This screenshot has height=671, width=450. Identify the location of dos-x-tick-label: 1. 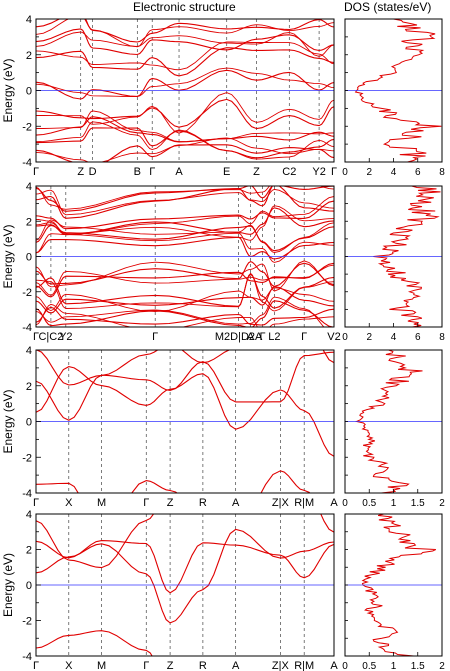
(394, 666).